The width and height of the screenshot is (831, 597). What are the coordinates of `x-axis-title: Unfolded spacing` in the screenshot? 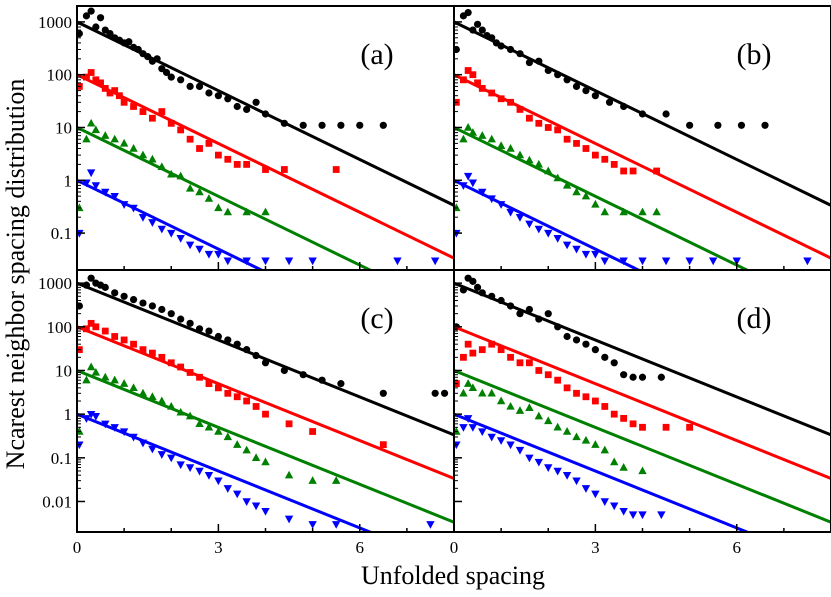 It's located at (453, 575).